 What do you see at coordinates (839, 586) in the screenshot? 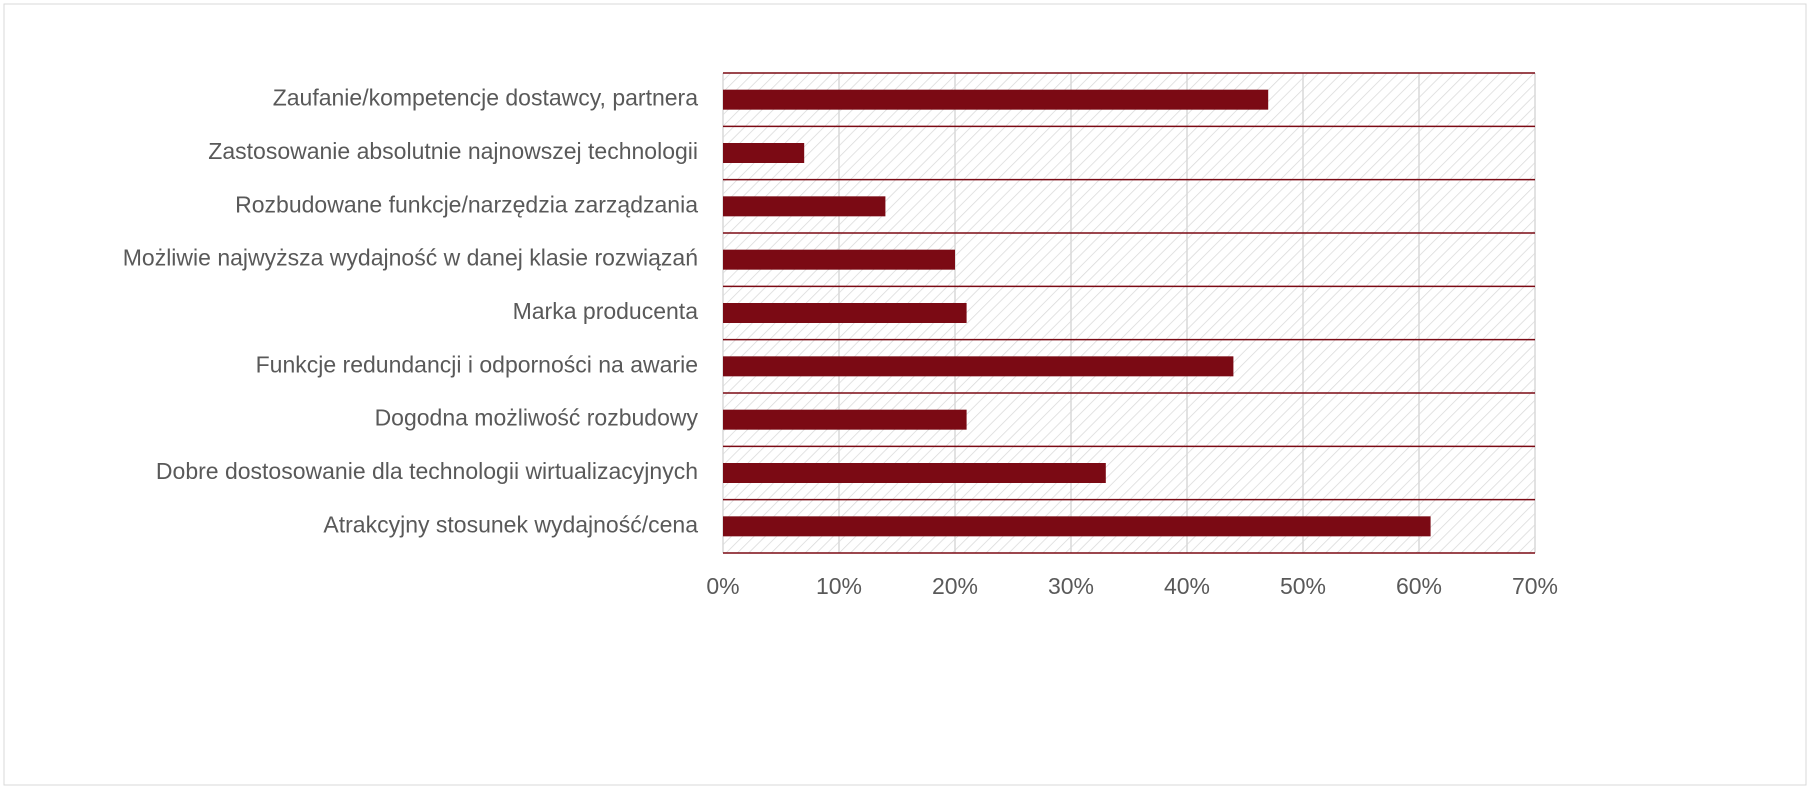
I see `x-tick-label: 10%` at bounding box center [839, 586].